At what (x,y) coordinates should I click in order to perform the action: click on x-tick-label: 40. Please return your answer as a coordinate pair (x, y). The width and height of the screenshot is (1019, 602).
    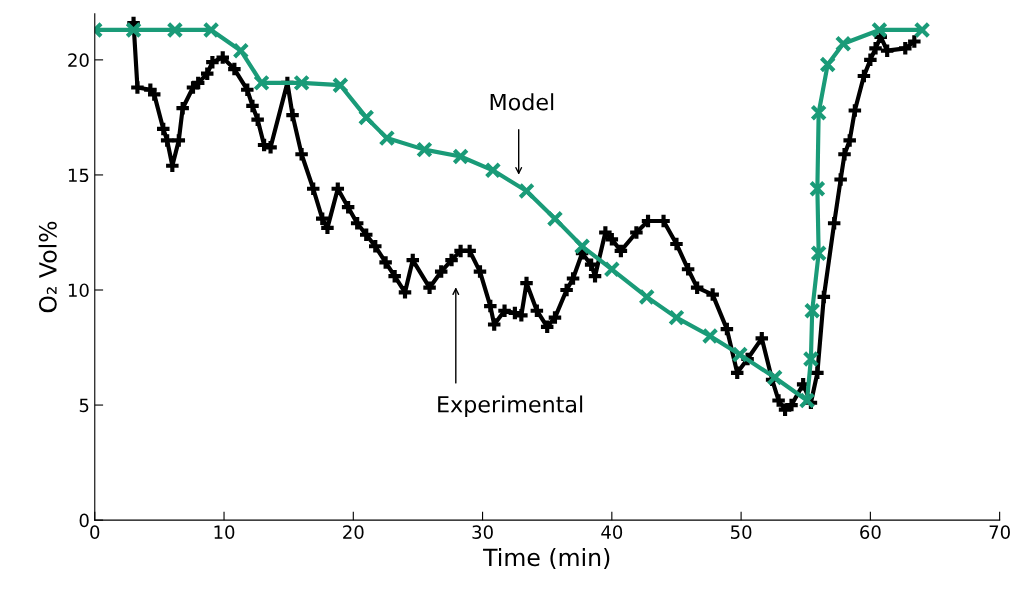
    Looking at the image, I should click on (612, 532).